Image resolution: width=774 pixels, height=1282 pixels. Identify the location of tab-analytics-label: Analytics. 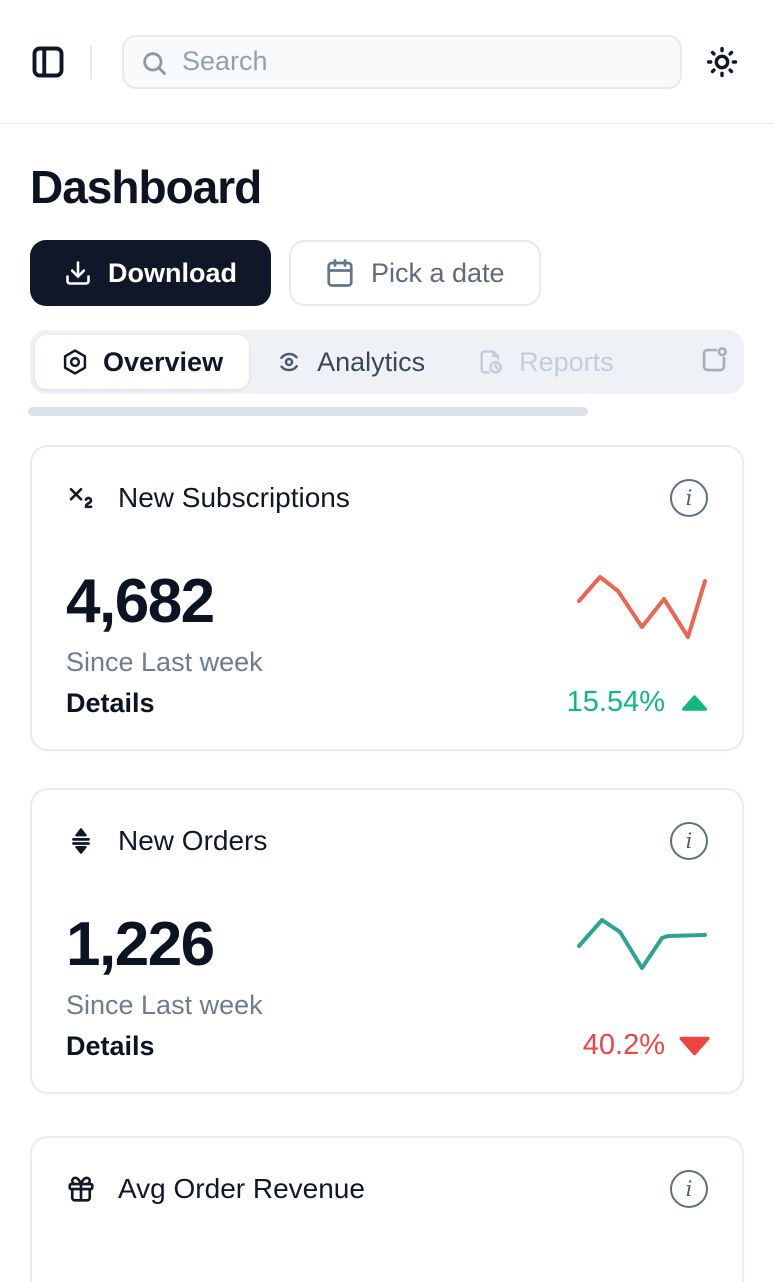
(371, 361).